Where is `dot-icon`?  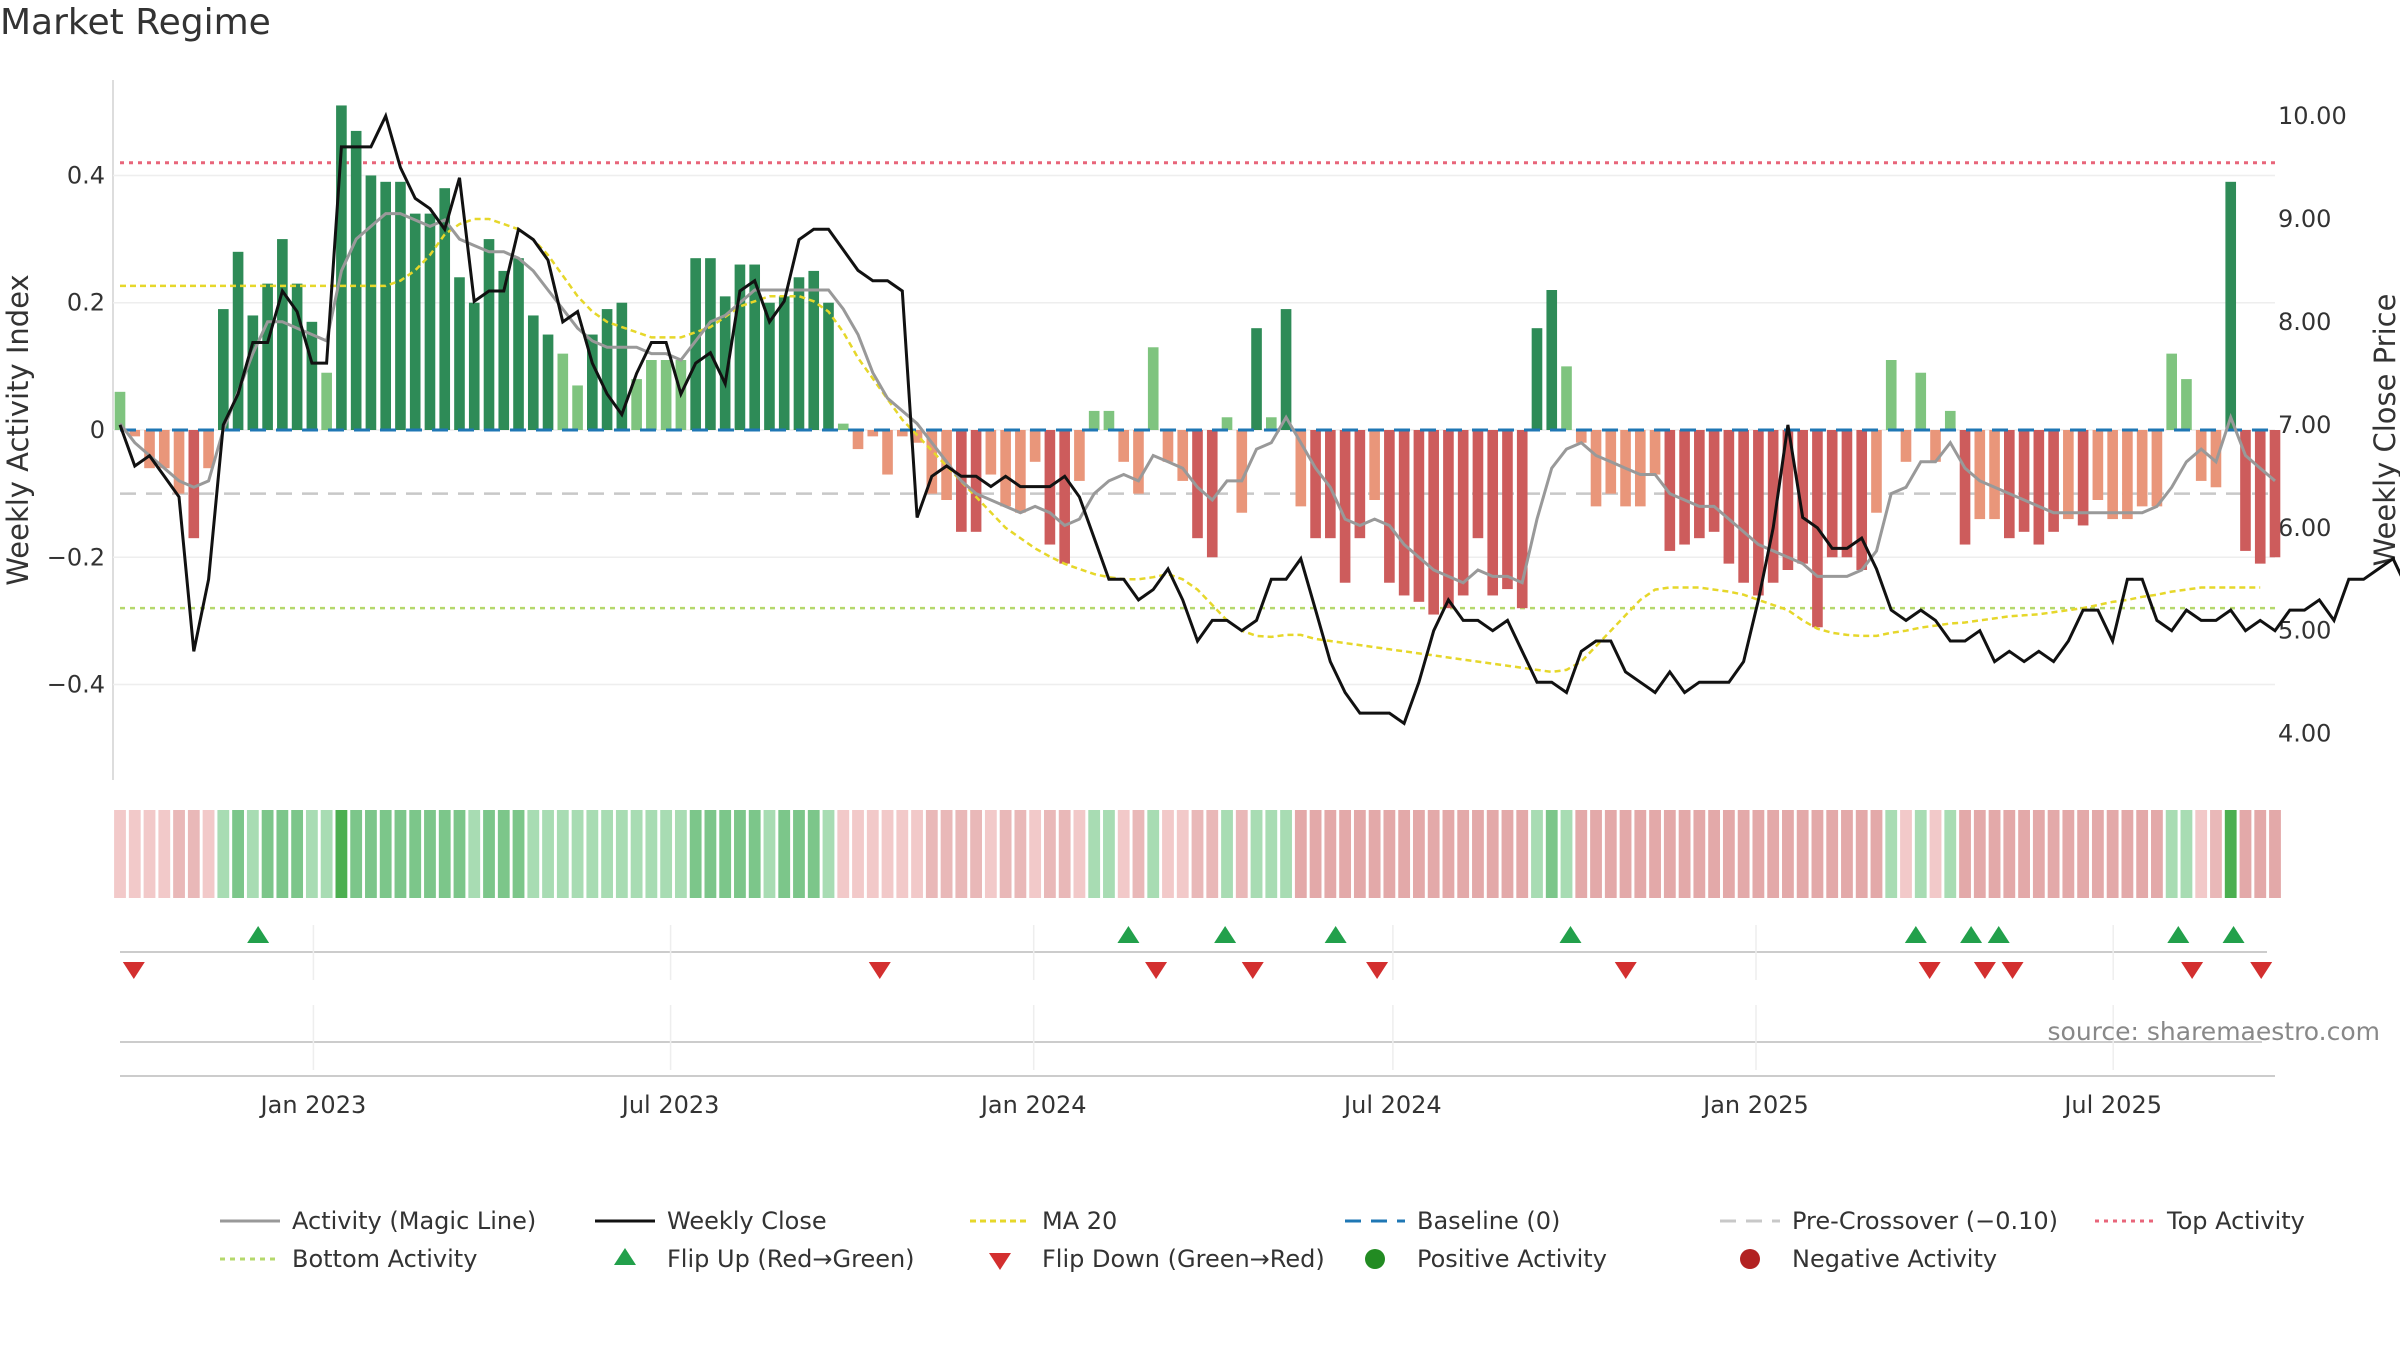
dot-icon is located at coordinates (1750, 1259).